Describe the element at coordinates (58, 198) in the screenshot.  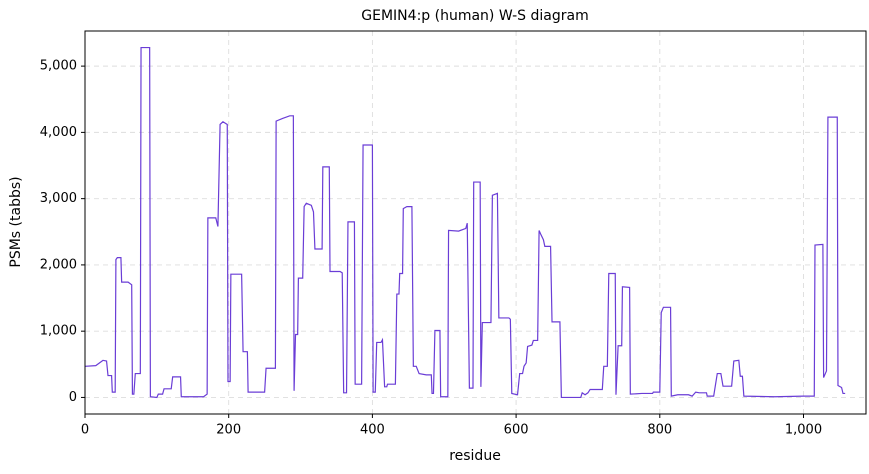
I see `y-tick-label: 3,000` at that location.